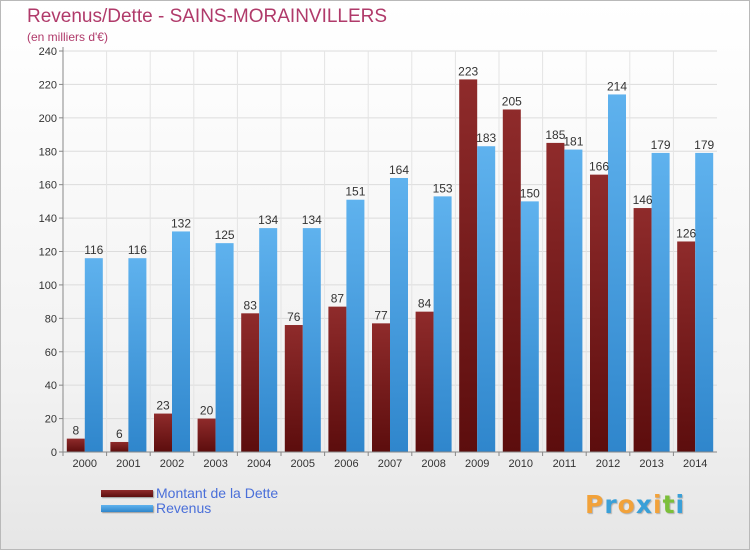  Describe the element at coordinates (127, 493) in the screenshot. I see `legend-swatch-dette` at that location.